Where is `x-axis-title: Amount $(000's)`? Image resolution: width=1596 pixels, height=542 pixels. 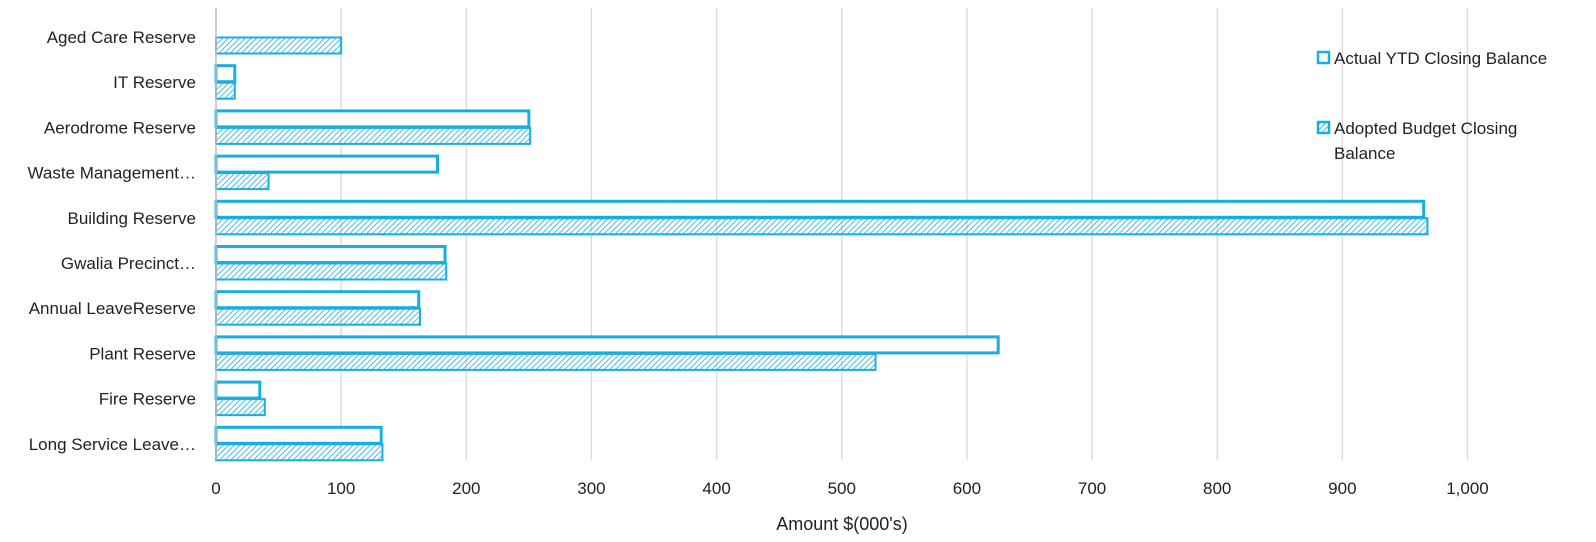 x-axis-title: Amount $(000's) is located at coordinates (842, 524).